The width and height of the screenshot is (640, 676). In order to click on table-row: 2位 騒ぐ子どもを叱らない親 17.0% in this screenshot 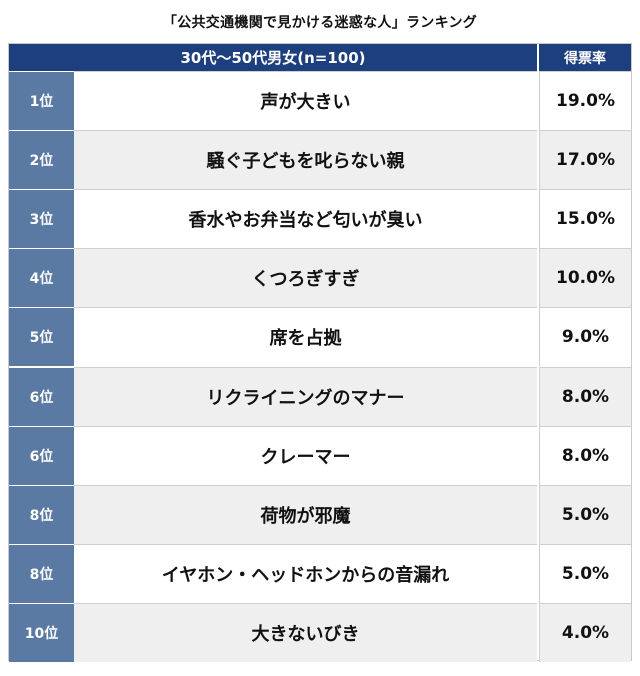, I will do `click(320, 160)`.